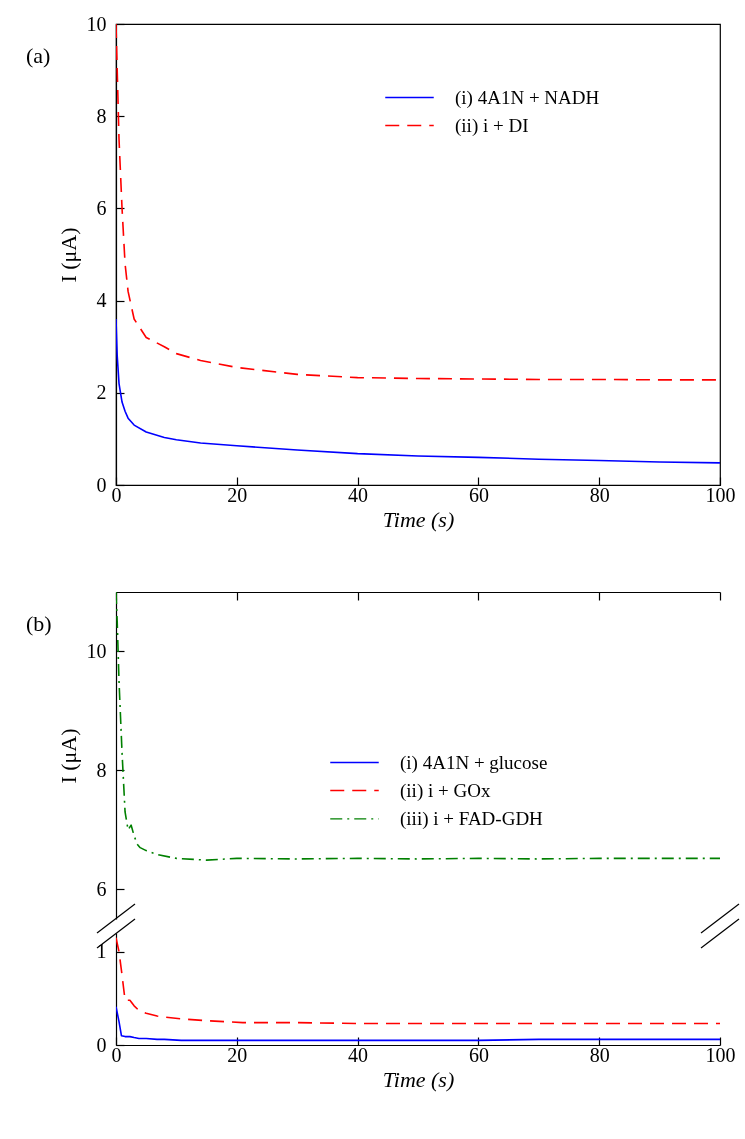 Image resolution: width=745 pixels, height=1139 pixels. I want to click on legend-label: (i) 4A1N + NADH, so click(527, 97).